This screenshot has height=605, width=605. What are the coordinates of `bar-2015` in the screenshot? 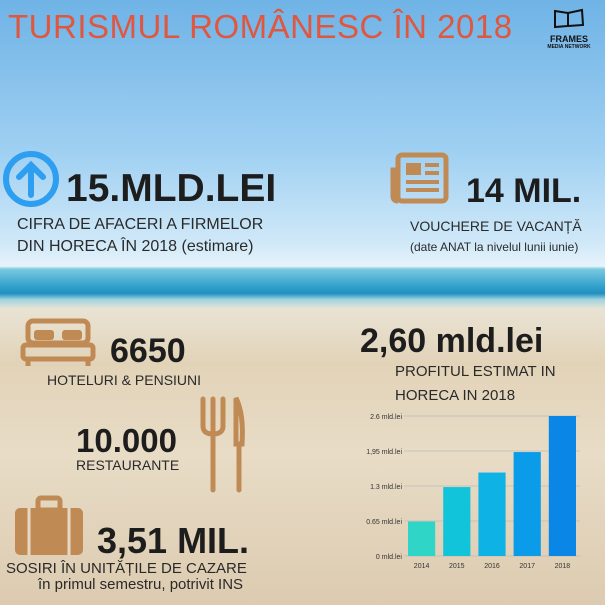 It's located at (457, 521).